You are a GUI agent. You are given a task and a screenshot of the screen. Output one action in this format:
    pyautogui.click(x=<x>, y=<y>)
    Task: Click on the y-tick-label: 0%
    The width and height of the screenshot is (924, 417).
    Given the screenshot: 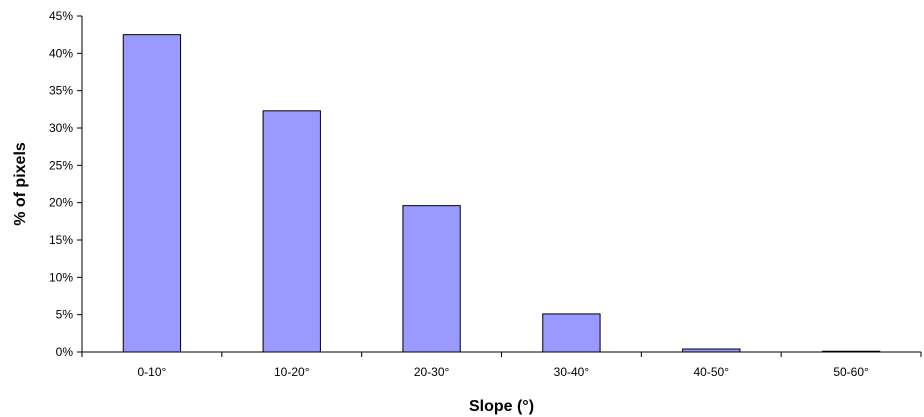 What is the action you would take?
    pyautogui.click(x=65, y=352)
    